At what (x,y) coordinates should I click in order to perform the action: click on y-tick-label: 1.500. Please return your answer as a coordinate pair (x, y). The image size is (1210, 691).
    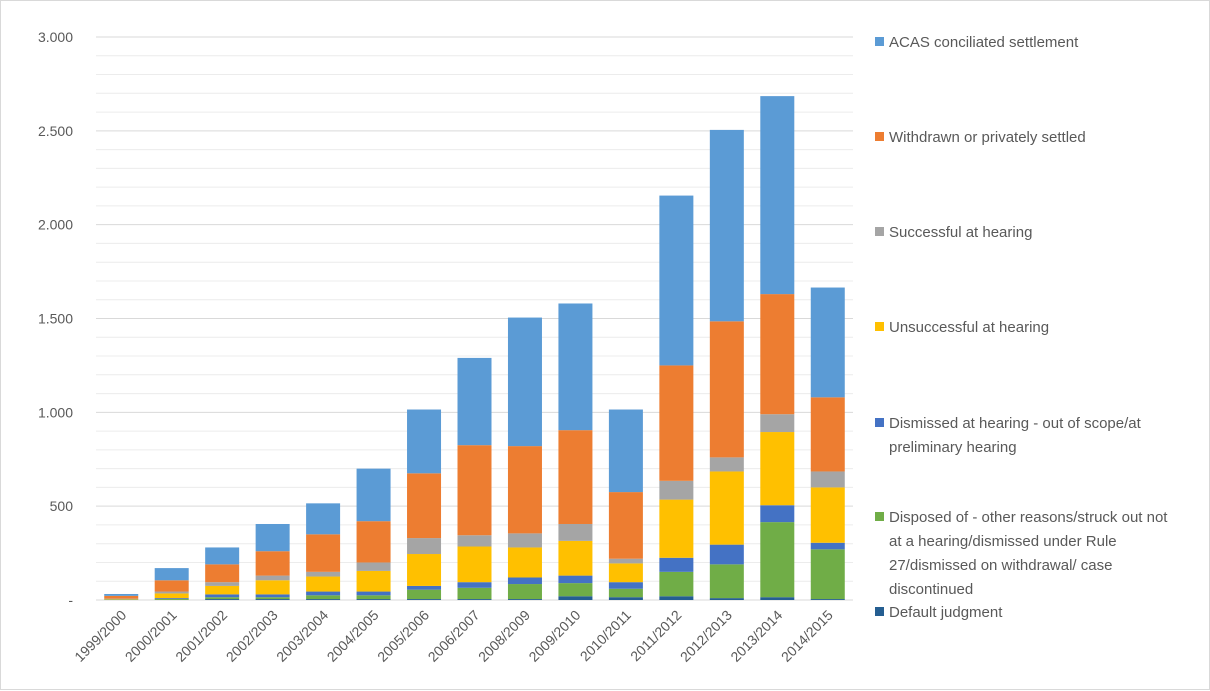
    Looking at the image, I should click on (55, 319).